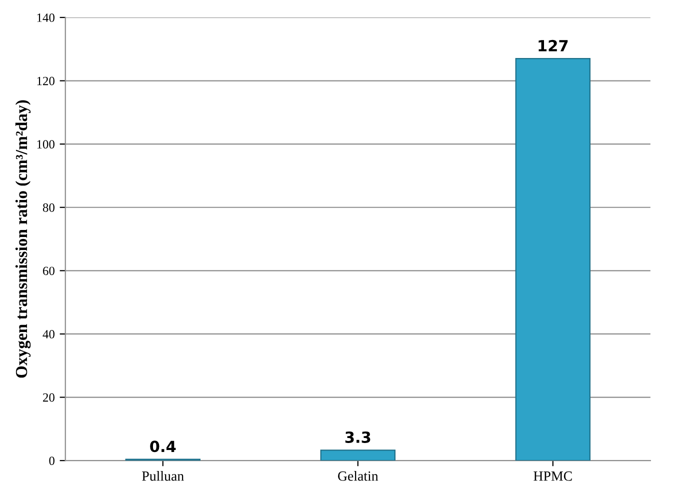 The image size is (674, 499). Describe the element at coordinates (163, 475) in the screenshot. I see `x-tick-label: Pulluan` at that location.